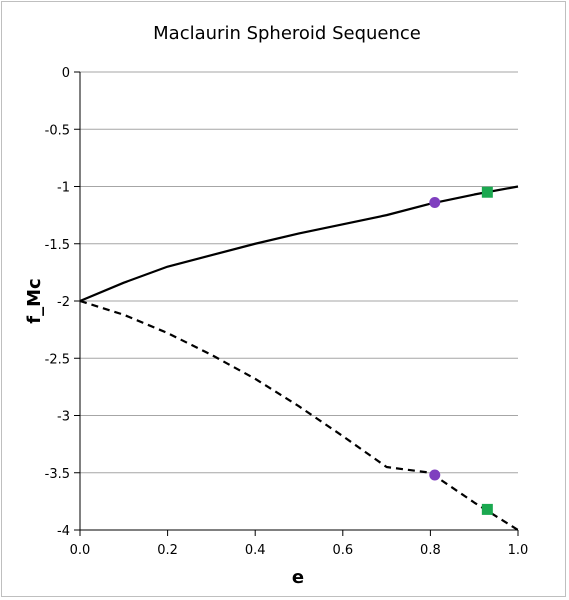  I want to click on y-tick-label: -1.5, so click(57, 245).